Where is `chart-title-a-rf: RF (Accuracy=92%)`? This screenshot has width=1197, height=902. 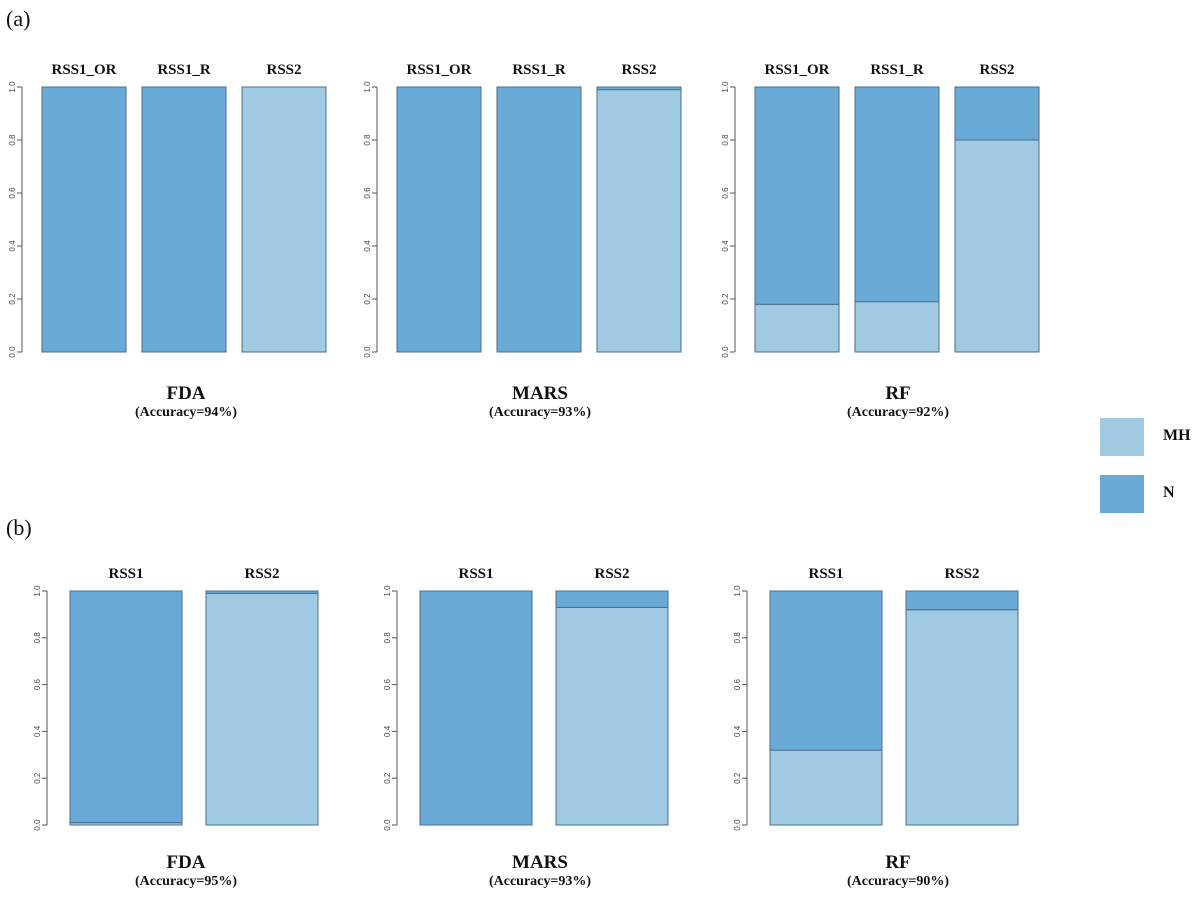
chart-title-a-rf: RF (Accuracy=92%) is located at coordinates (898, 402).